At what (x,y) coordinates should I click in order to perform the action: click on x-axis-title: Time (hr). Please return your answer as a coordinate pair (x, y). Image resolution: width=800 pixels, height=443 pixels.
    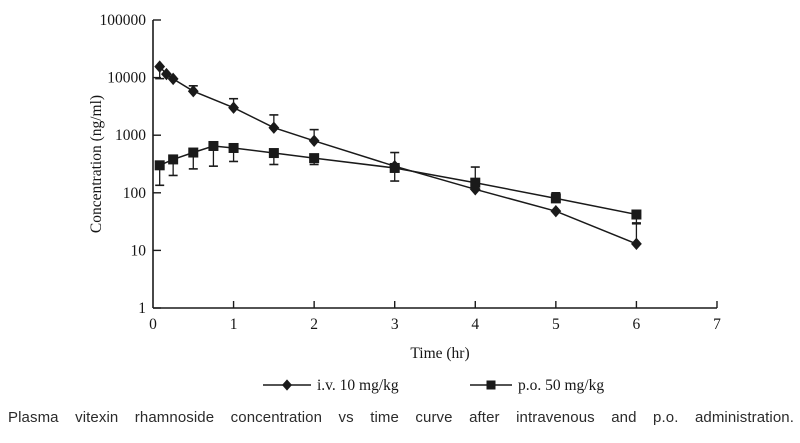
    Looking at the image, I should click on (439, 353).